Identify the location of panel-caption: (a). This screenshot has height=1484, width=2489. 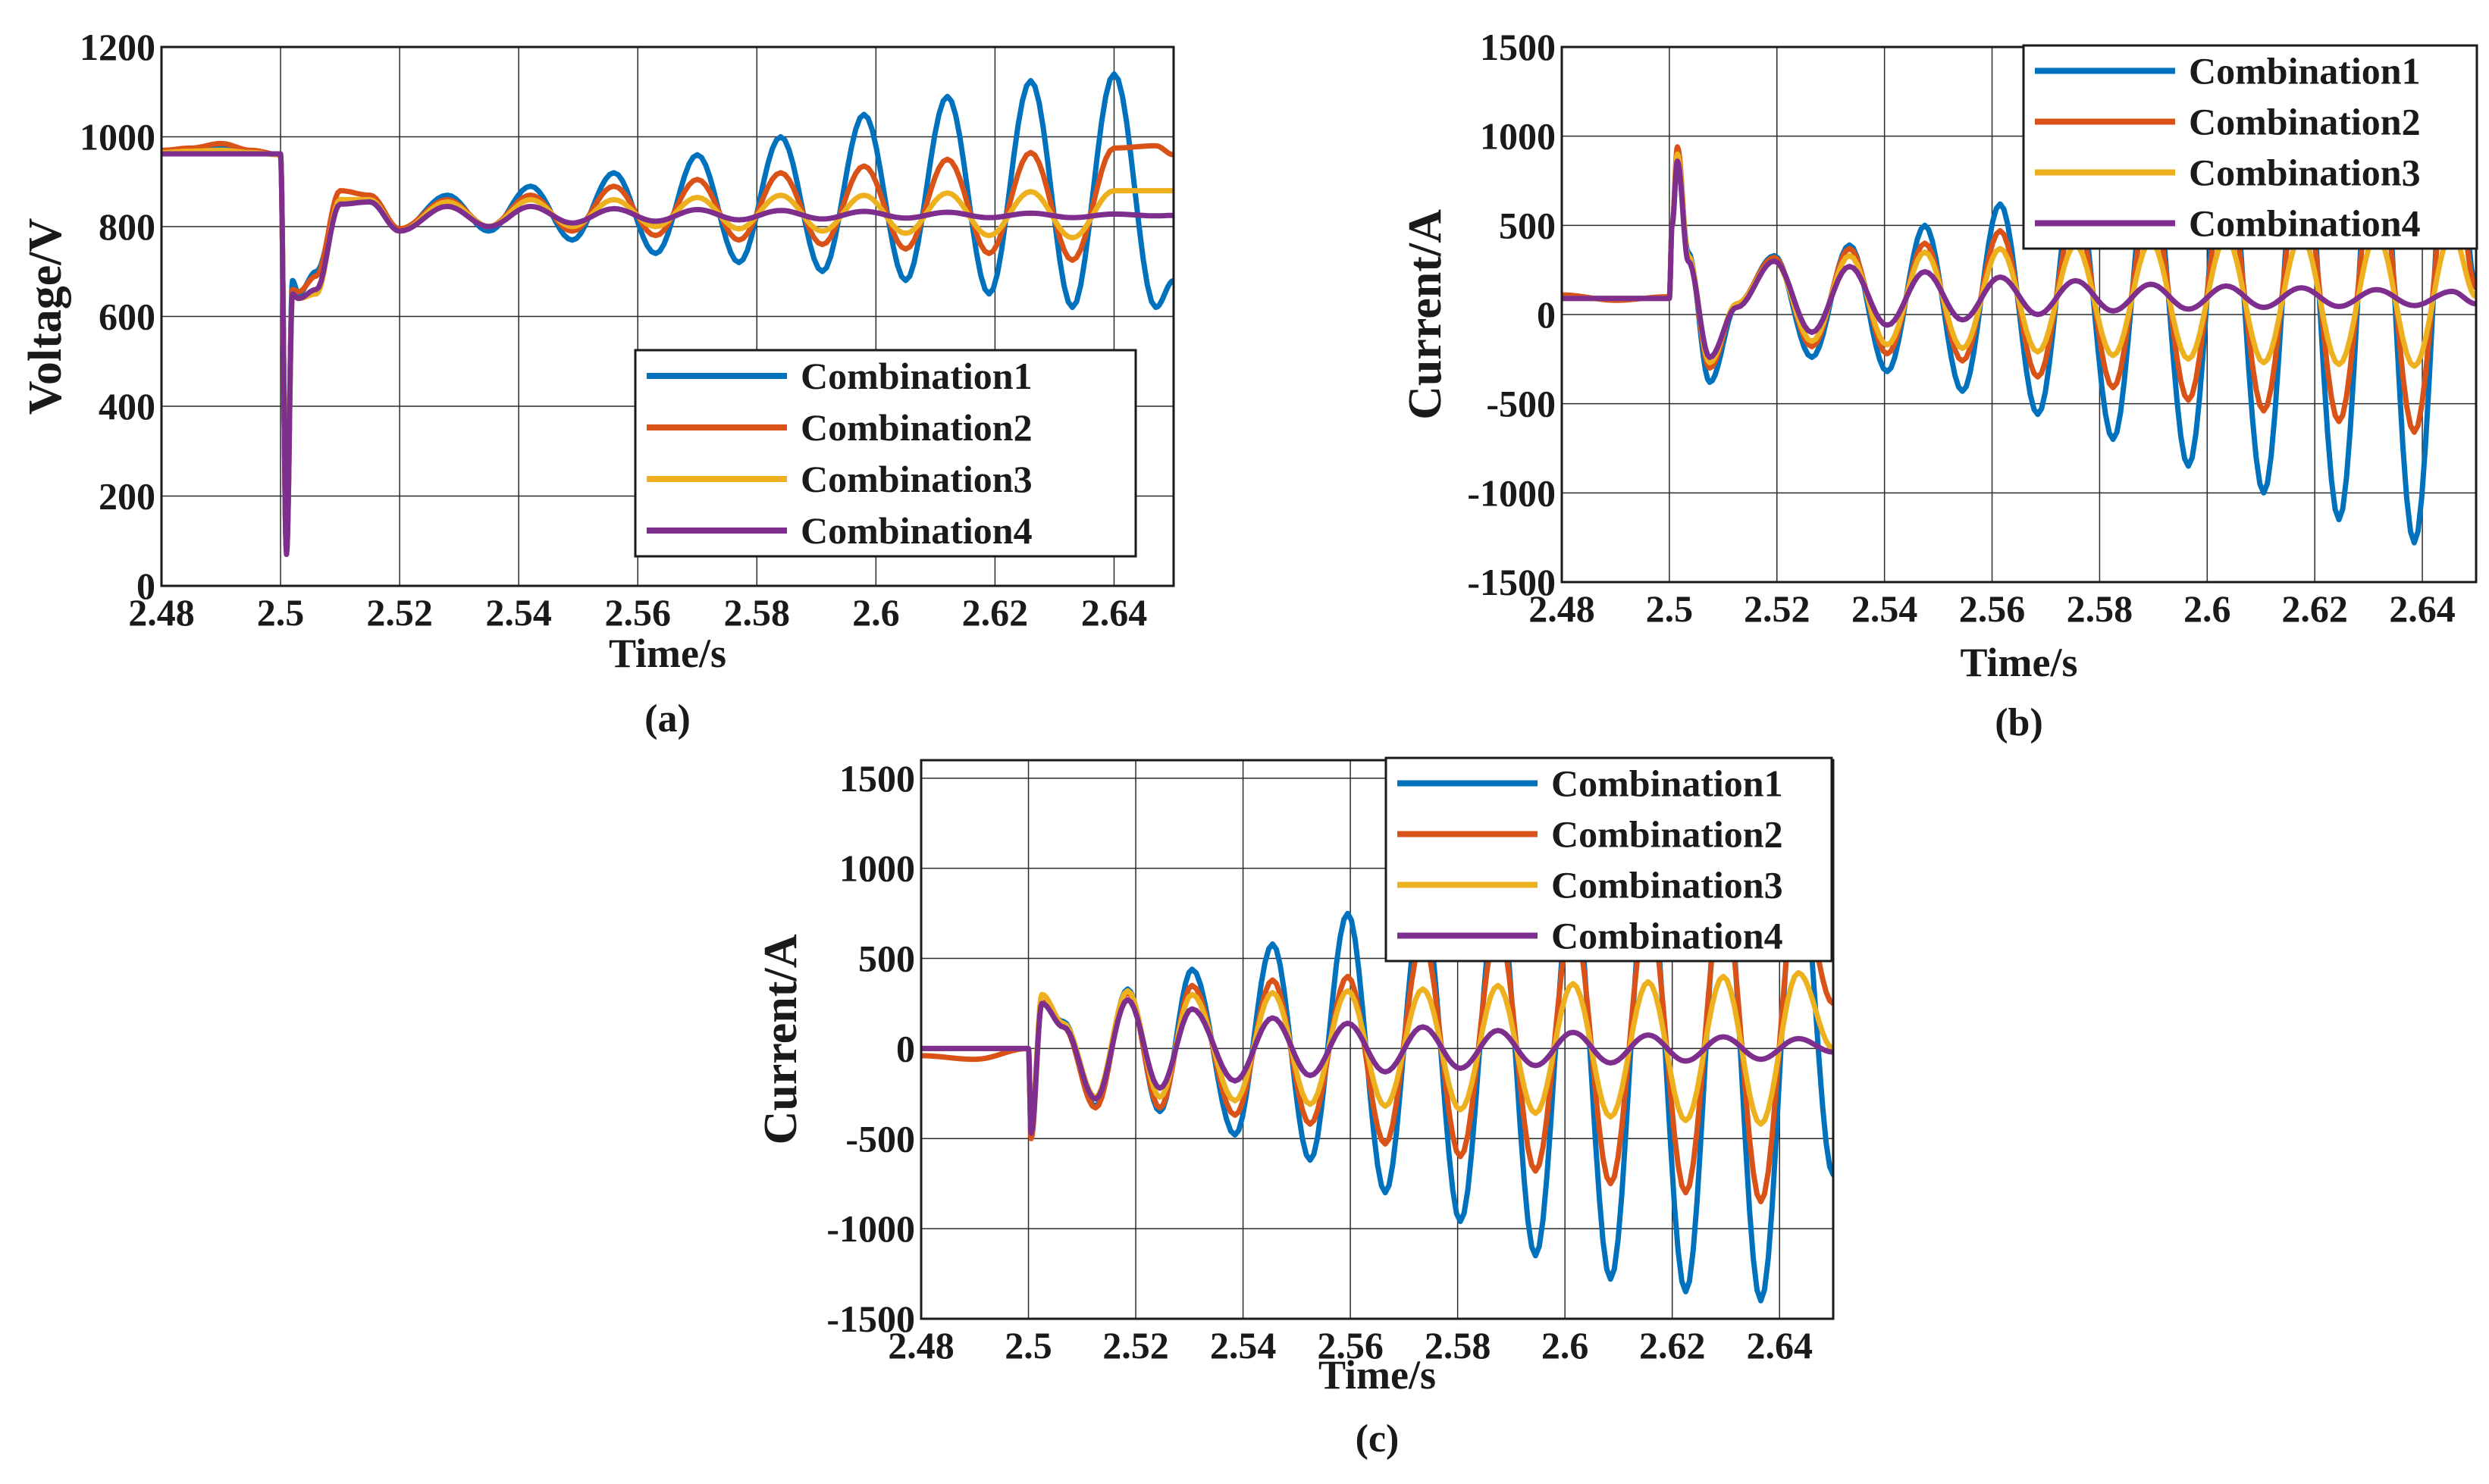
(667, 719).